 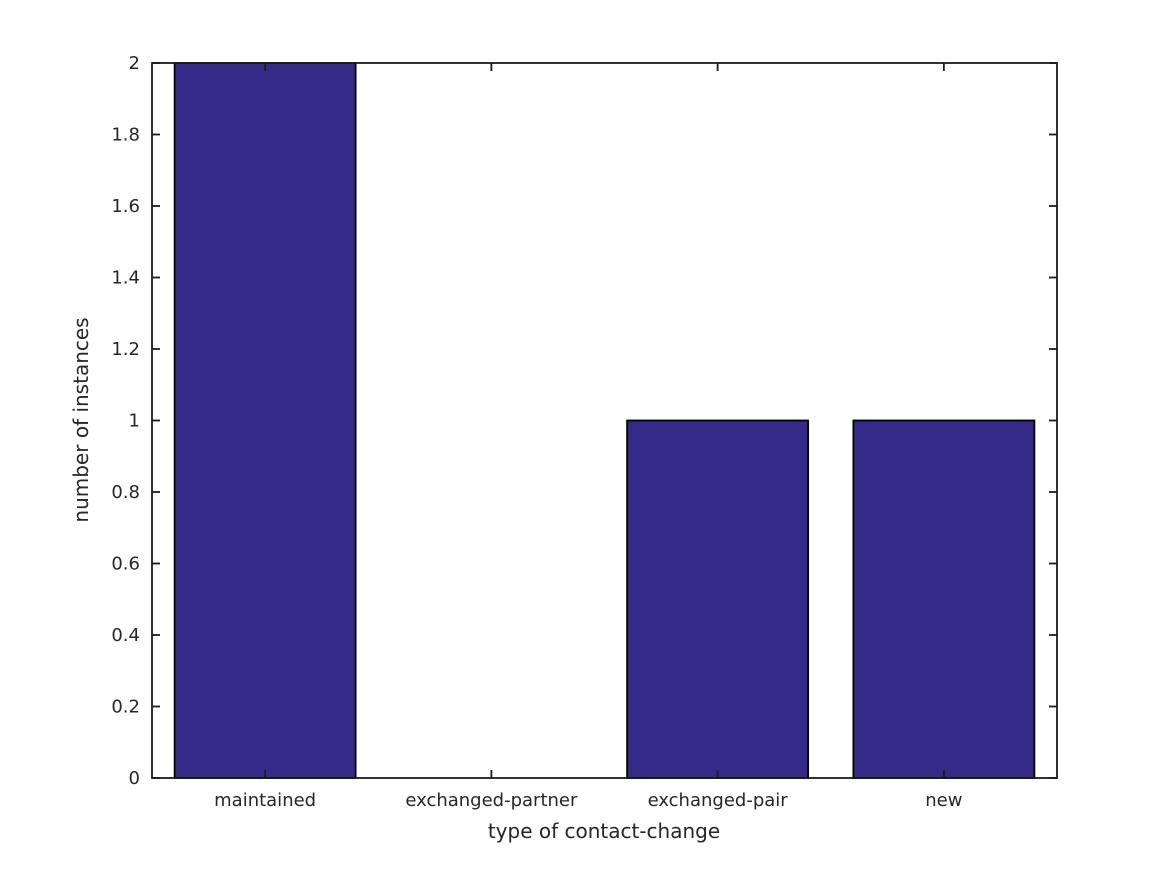 What do you see at coordinates (125, 564) in the screenshot?
I see `y-tick-label: 0.6` at bounding box center [125, 564].